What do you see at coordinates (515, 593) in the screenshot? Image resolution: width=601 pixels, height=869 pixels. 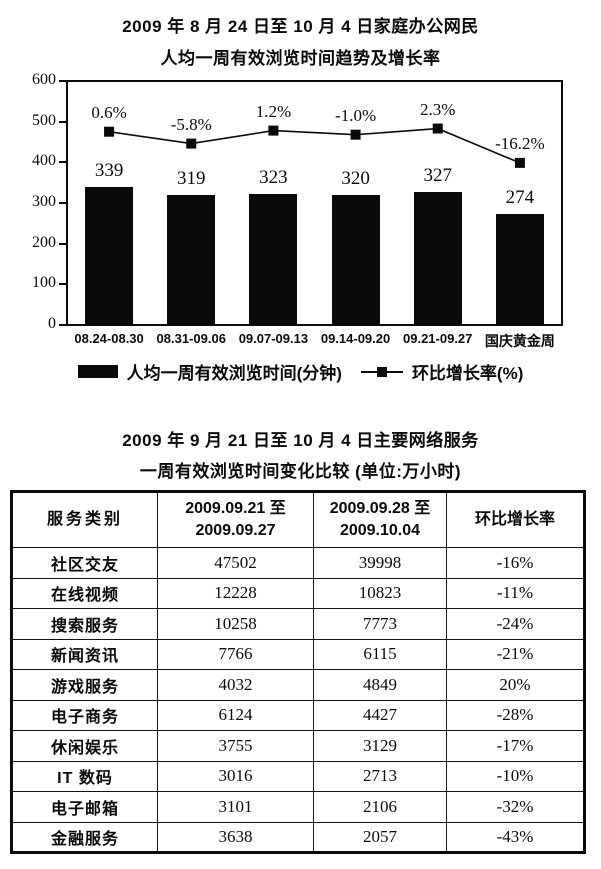 I see `value-cell: -11%` at bounding box center [515, 593].